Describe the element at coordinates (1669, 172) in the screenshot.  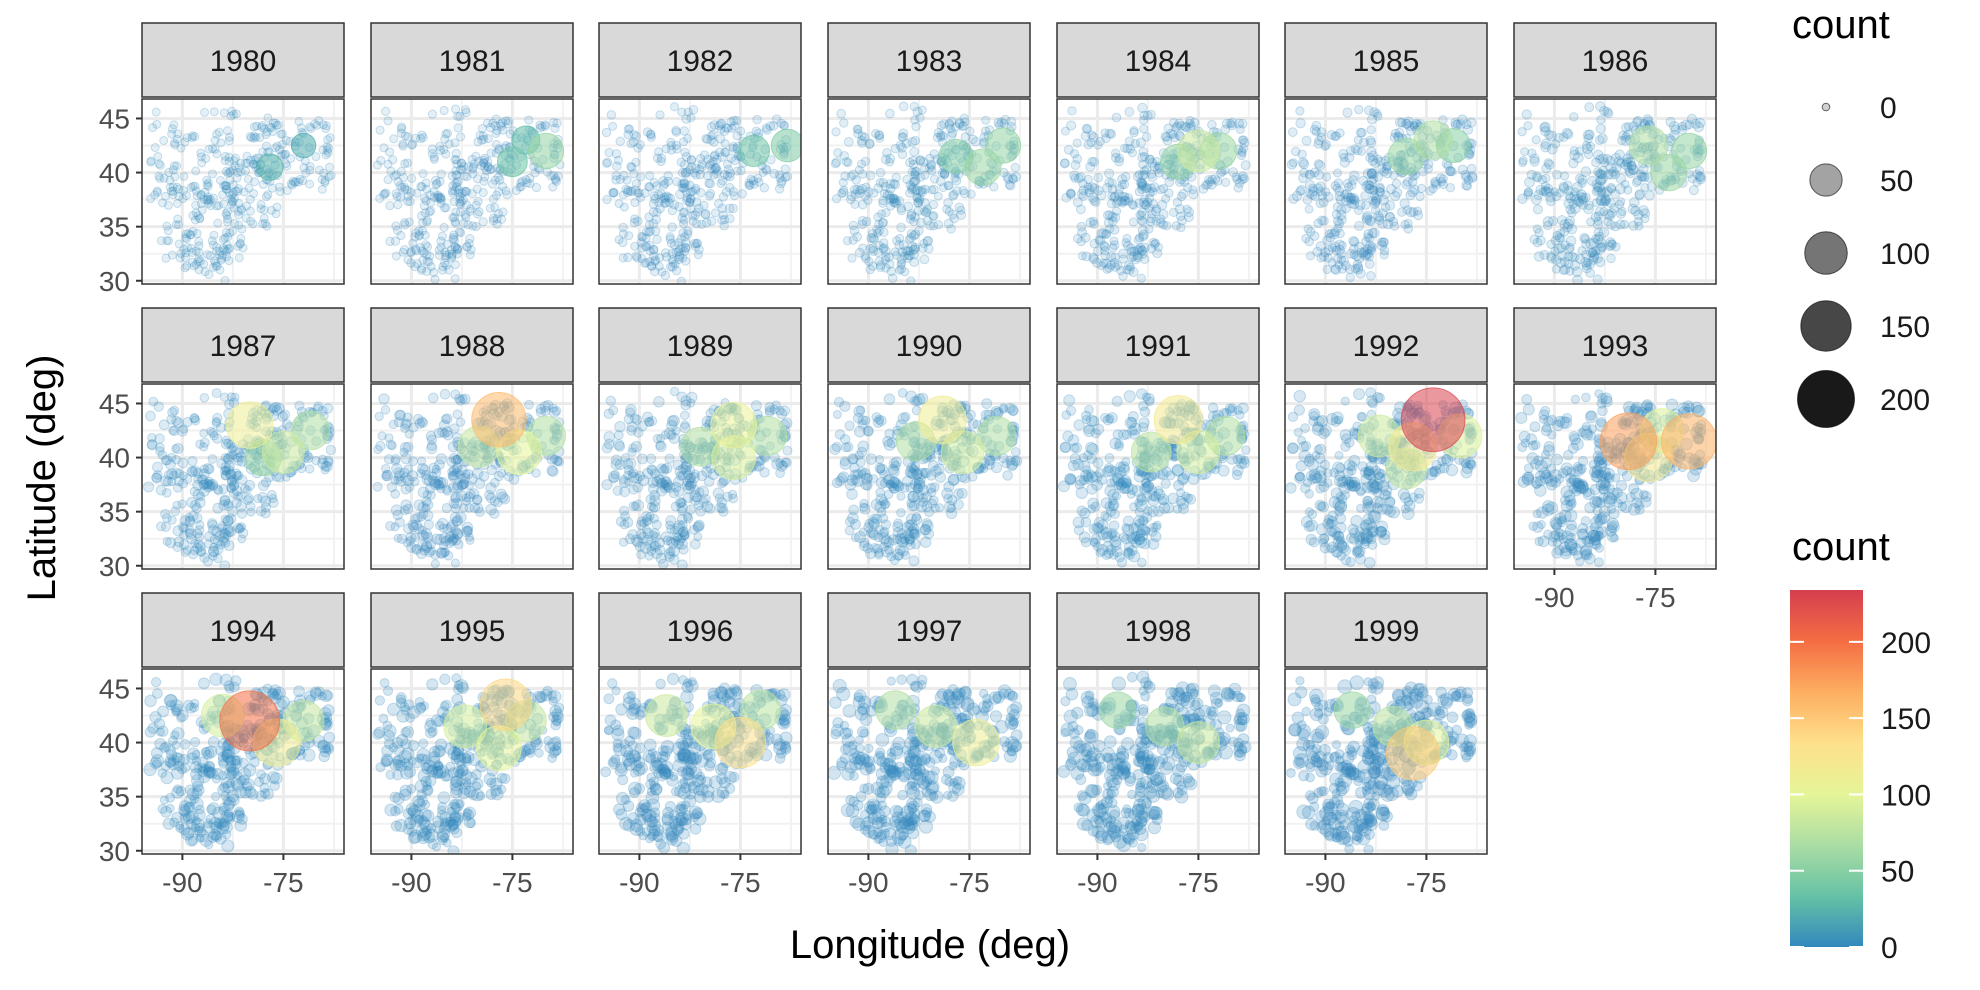
I see `data-bubble` at that location.